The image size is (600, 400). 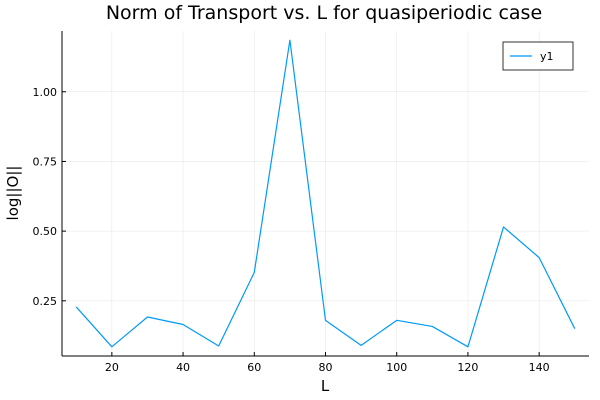 What do you see at coordinates (467, 367) in the screenshot?
I see `x-tick-label: 120` at bounding box center [467, 367].